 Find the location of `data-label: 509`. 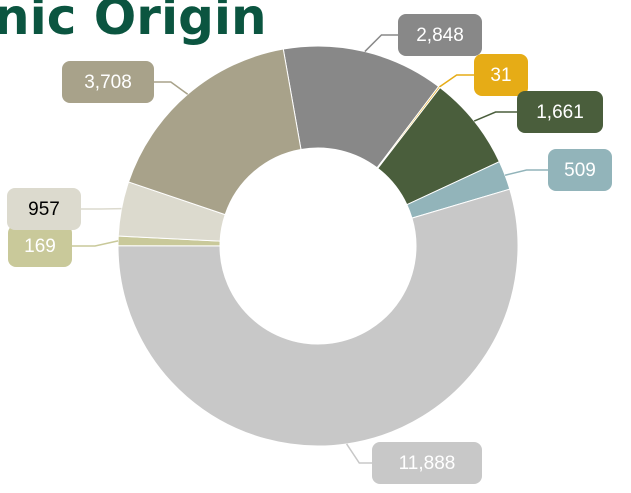

data-label: 509 is located at coordinates (580, 170).